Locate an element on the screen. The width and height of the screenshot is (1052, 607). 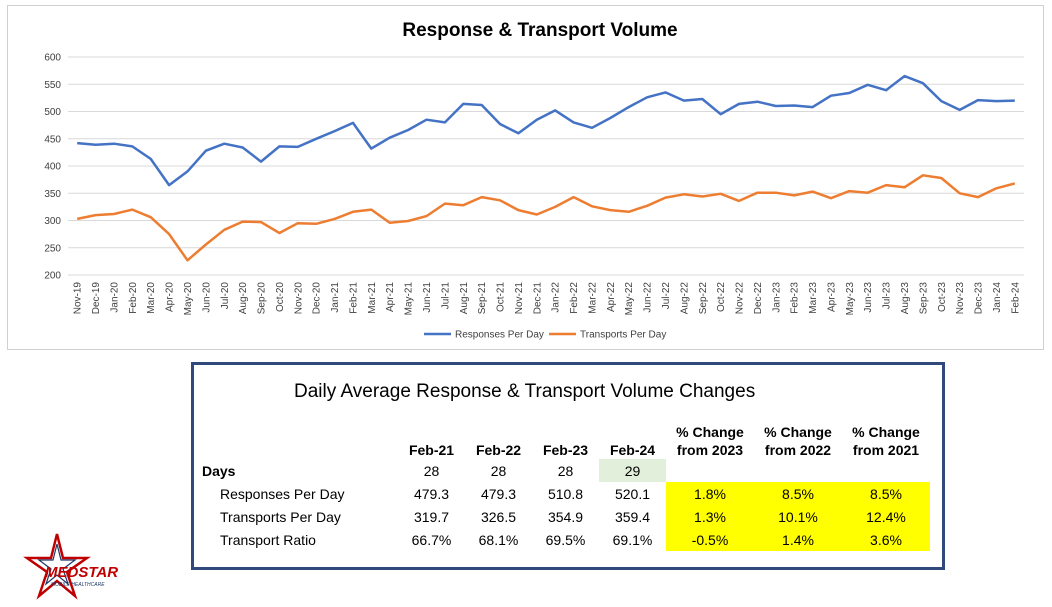
y-tick-label: 600 is located at coordinates (52, 58).